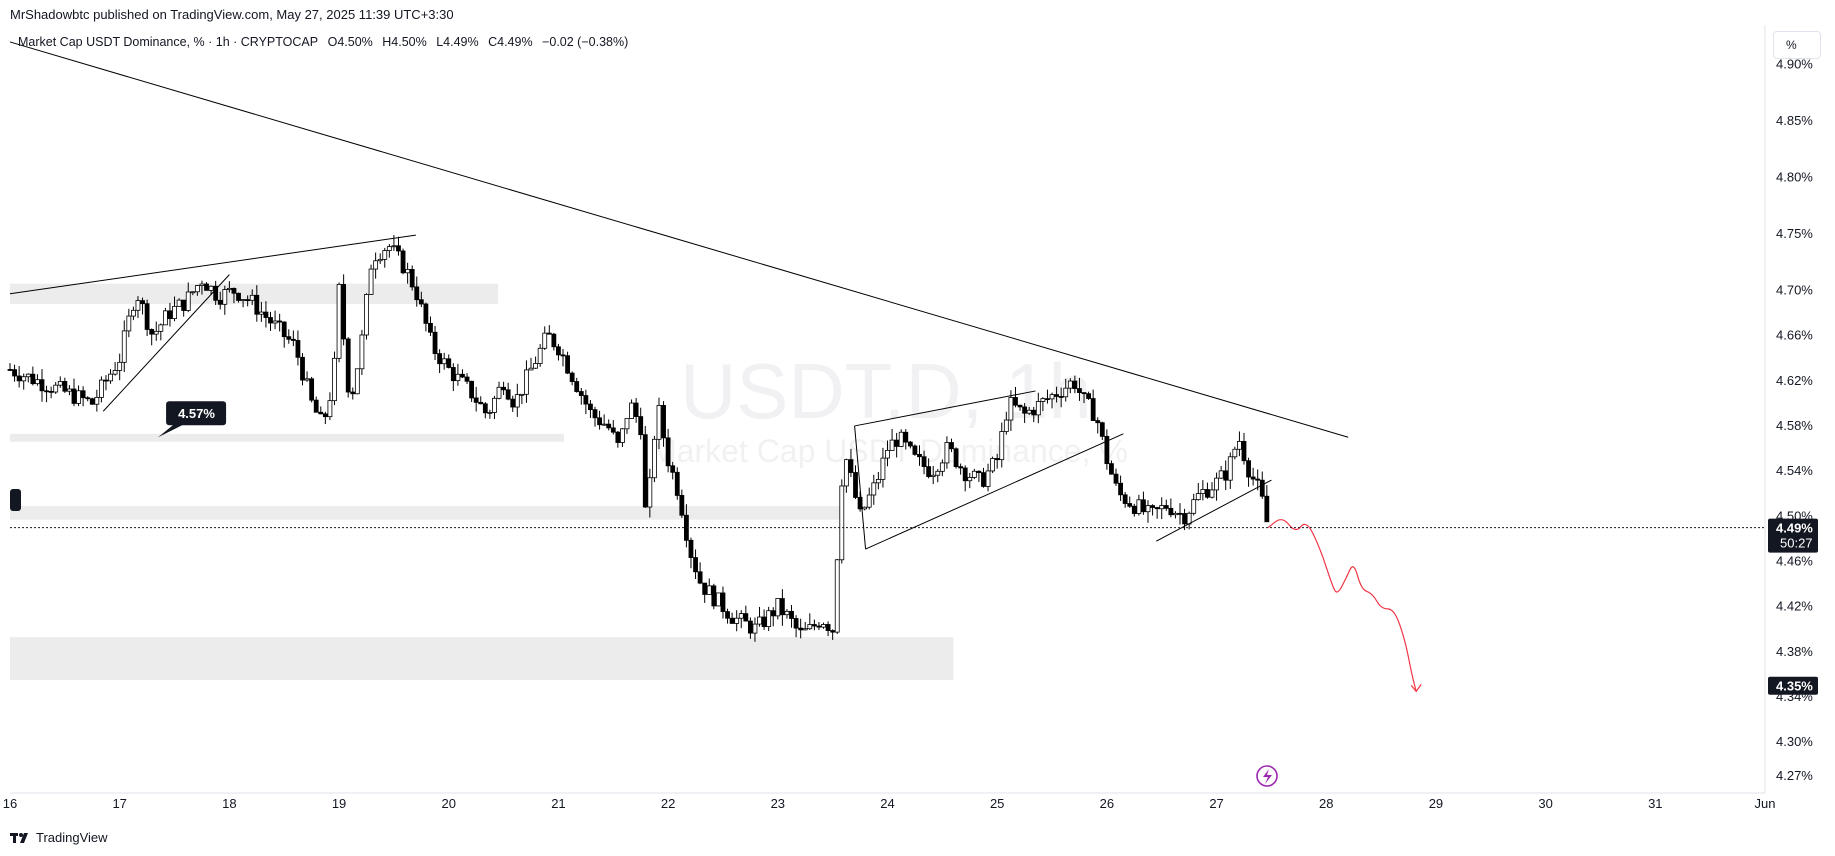 The height and width of the screenshot is (856, 1835). What do you see at coordinates (1214, 510) in the screenshot?
I see `trendline-flag-bottom` at bounding box center [1214, 510].